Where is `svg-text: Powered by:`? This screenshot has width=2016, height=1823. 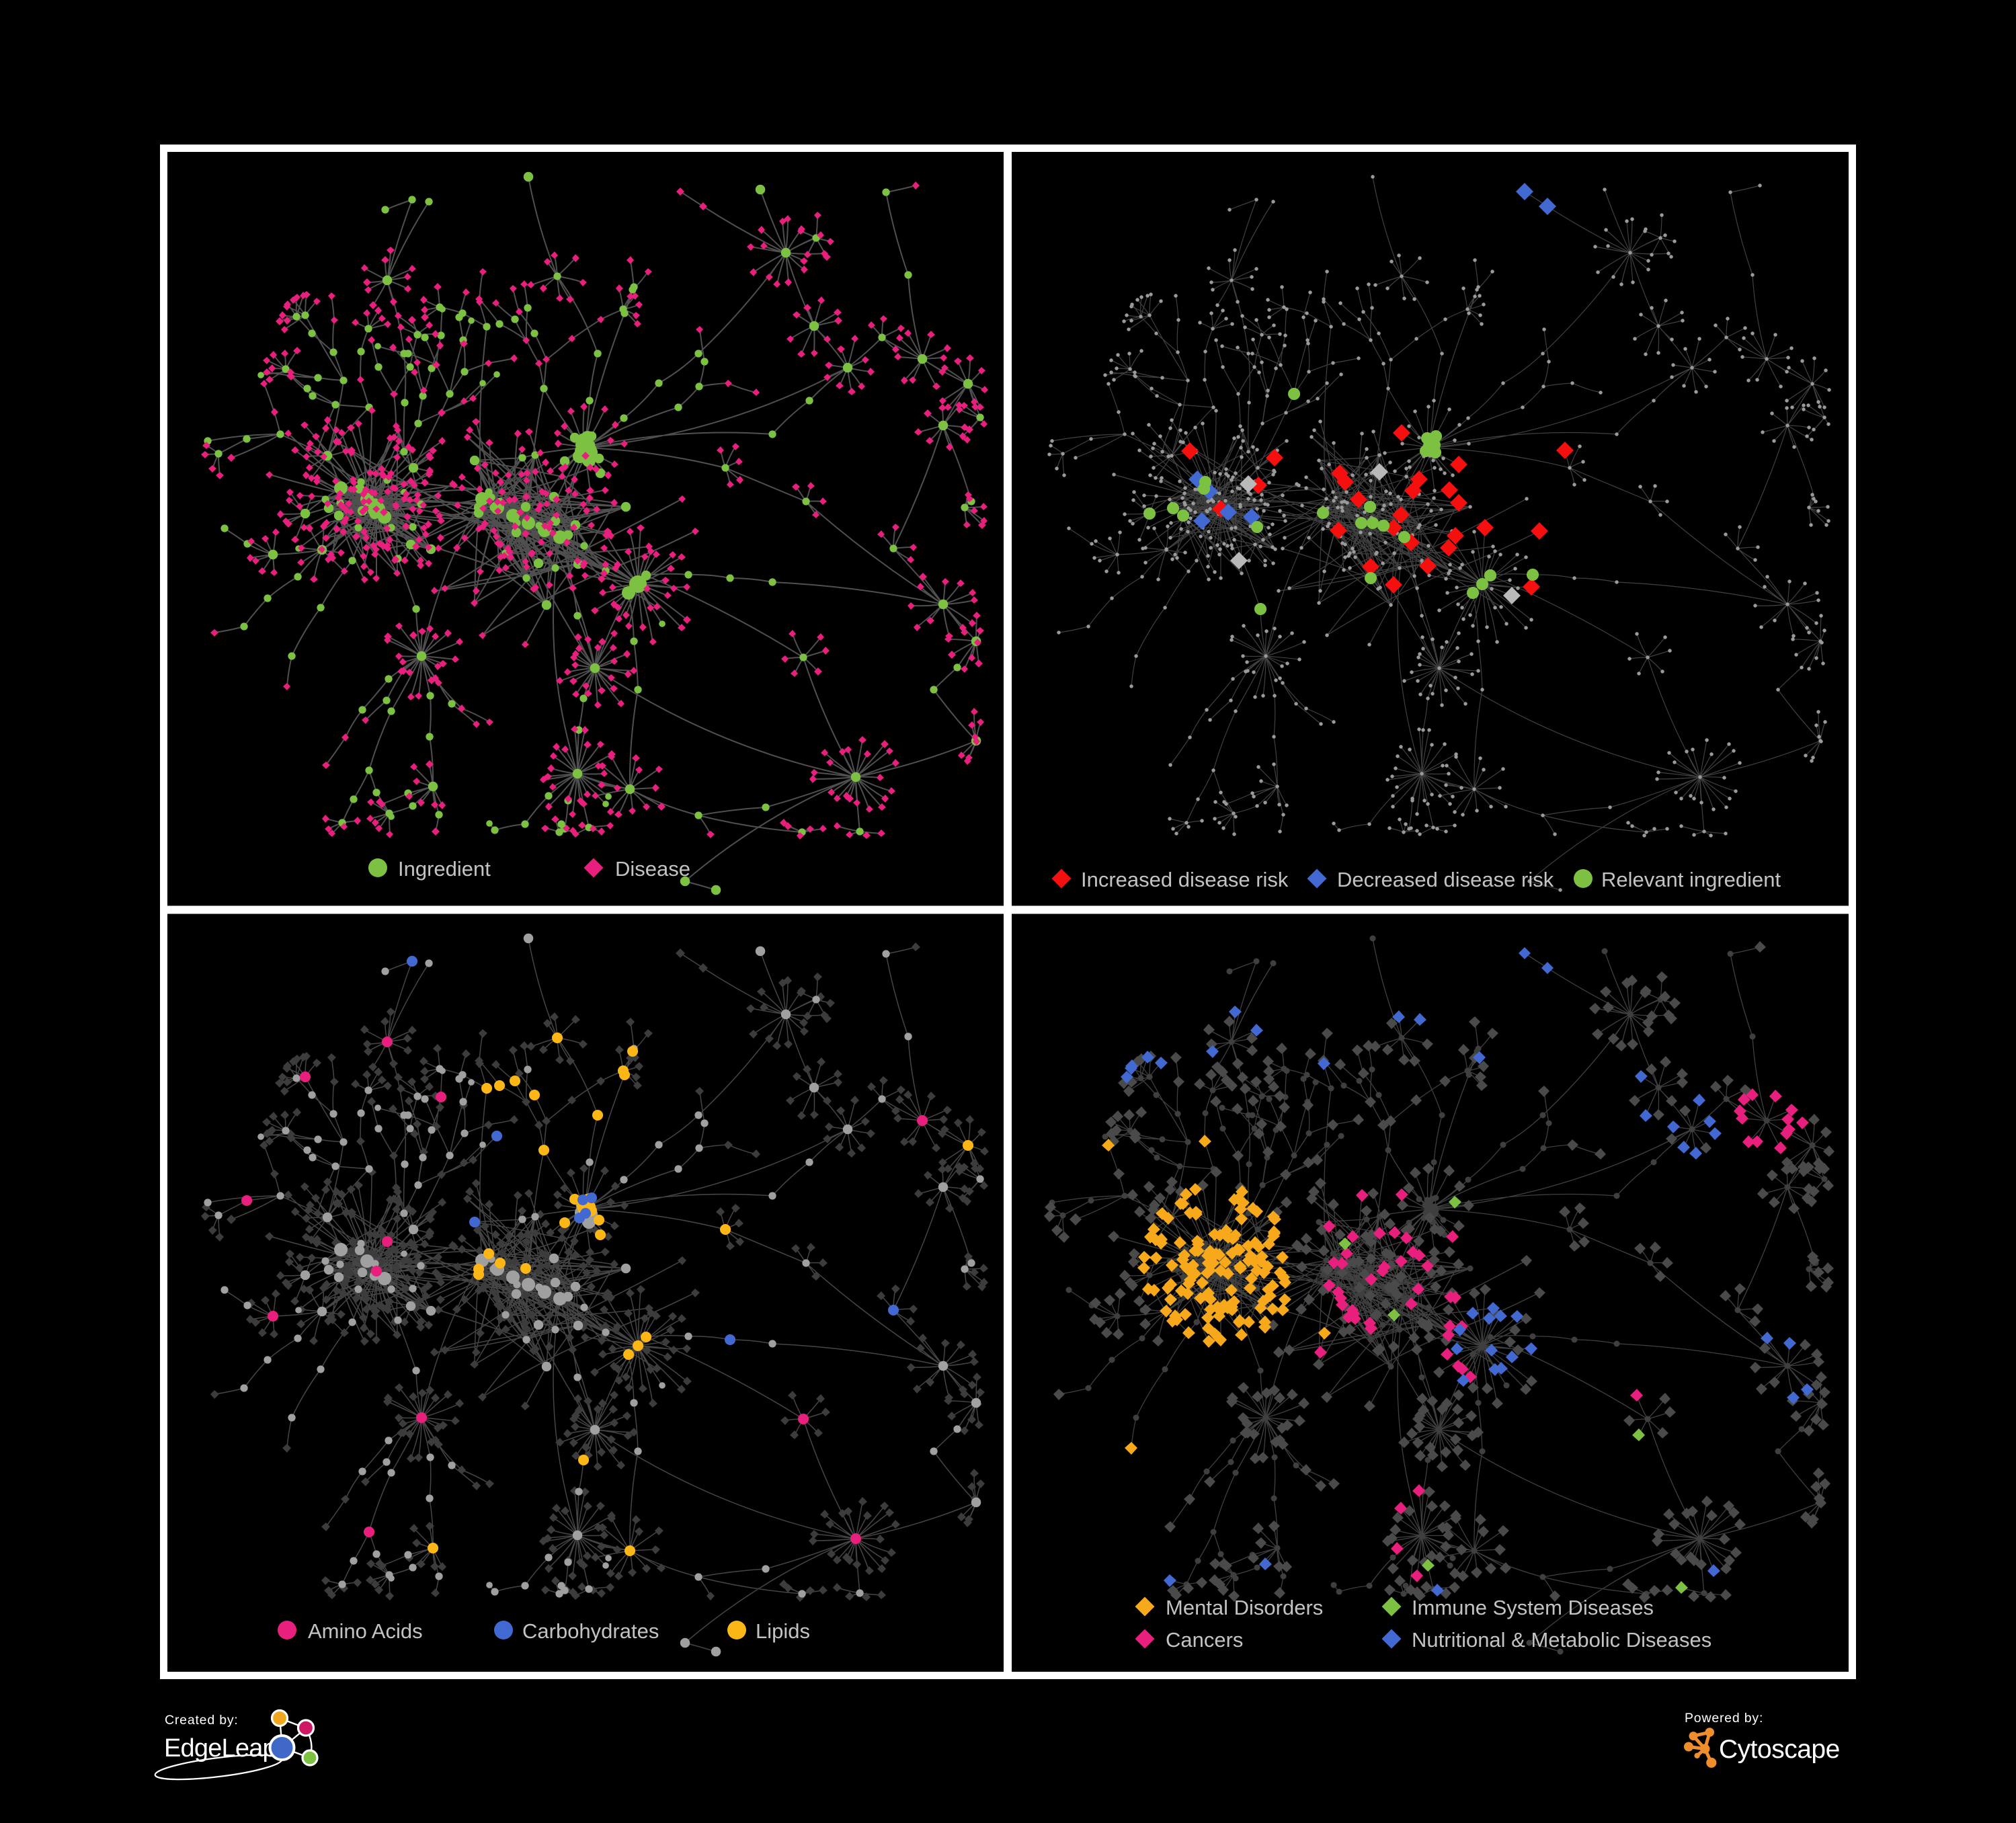
svg-text: Powered by: is located at coordinates (1724, 1719).